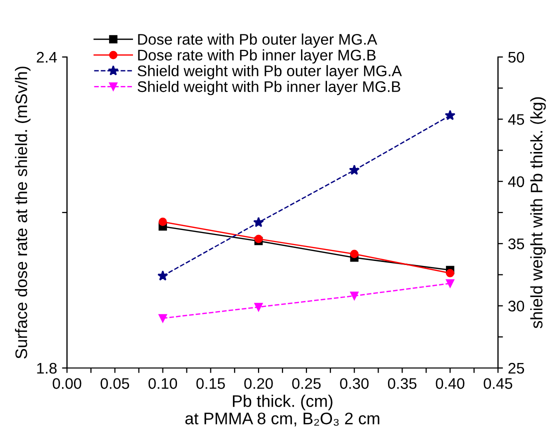 Image resolution: width=552 pixels, height=432 pixels. Describe the element at coordinates (516, 244) in the screenshot. I see `y2-tick-label: 35` at that location.